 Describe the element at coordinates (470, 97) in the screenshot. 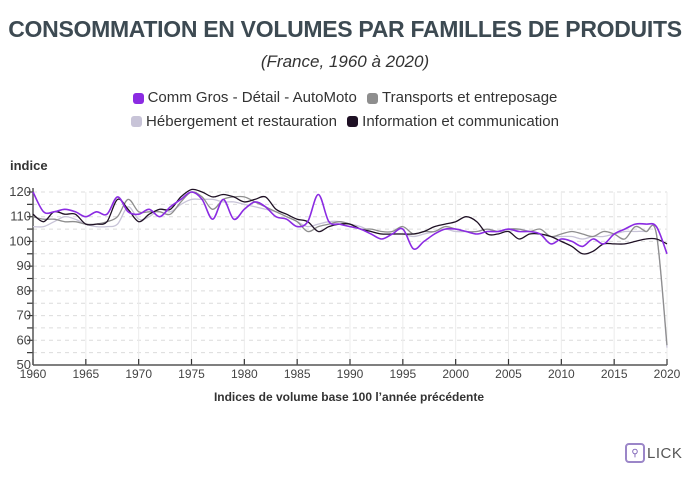

I see `legend-label: Transports et entreposage` at that location.